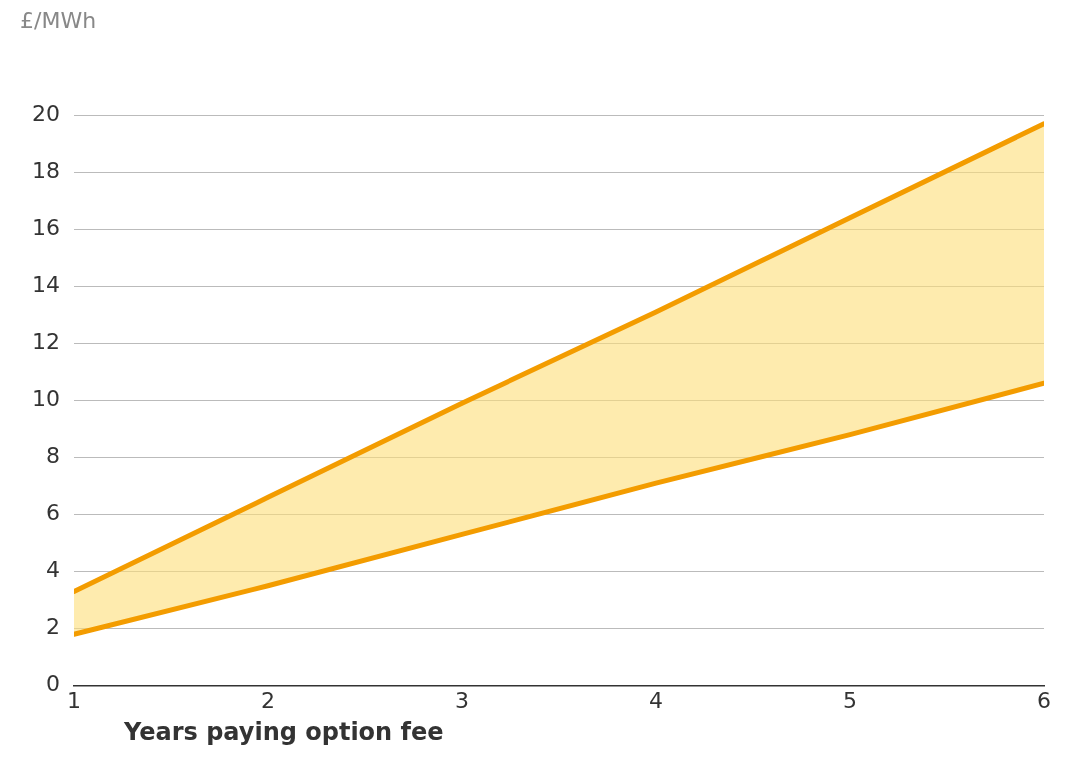 Image resolution: width=1077 pixels, height=776 pixels. I want to click on x-tick-label: 5, so click(850, 700).